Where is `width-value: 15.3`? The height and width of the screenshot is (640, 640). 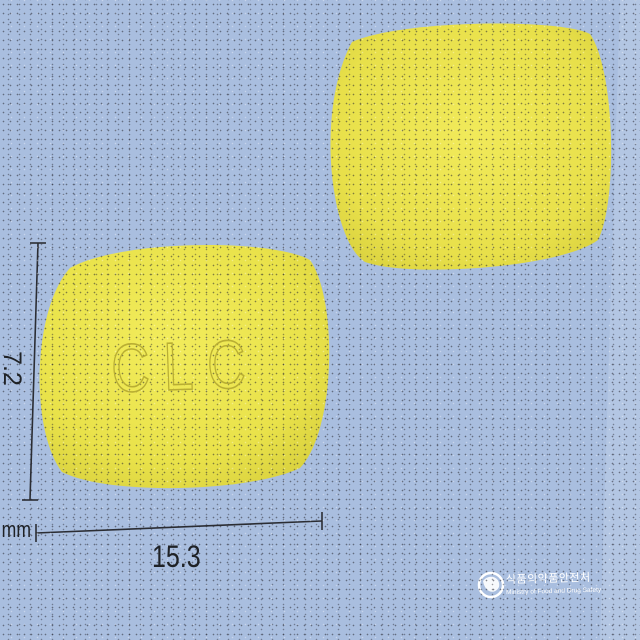 width-value: 15.3 is located at coordinates (176, 557).